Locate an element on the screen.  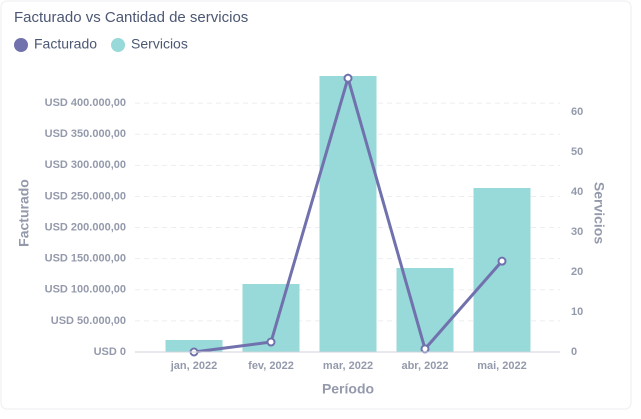
y2-axis-title: Servicios is located at coordinates (599, 213).